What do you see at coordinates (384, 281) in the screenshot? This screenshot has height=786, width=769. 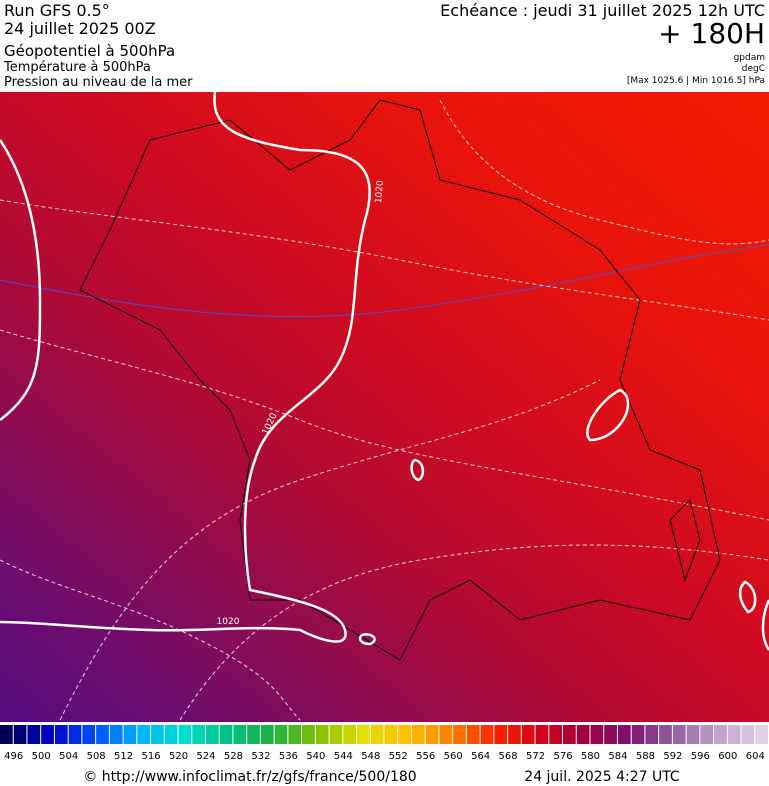 I see `freezing-line` at bounding box center [384, 281].